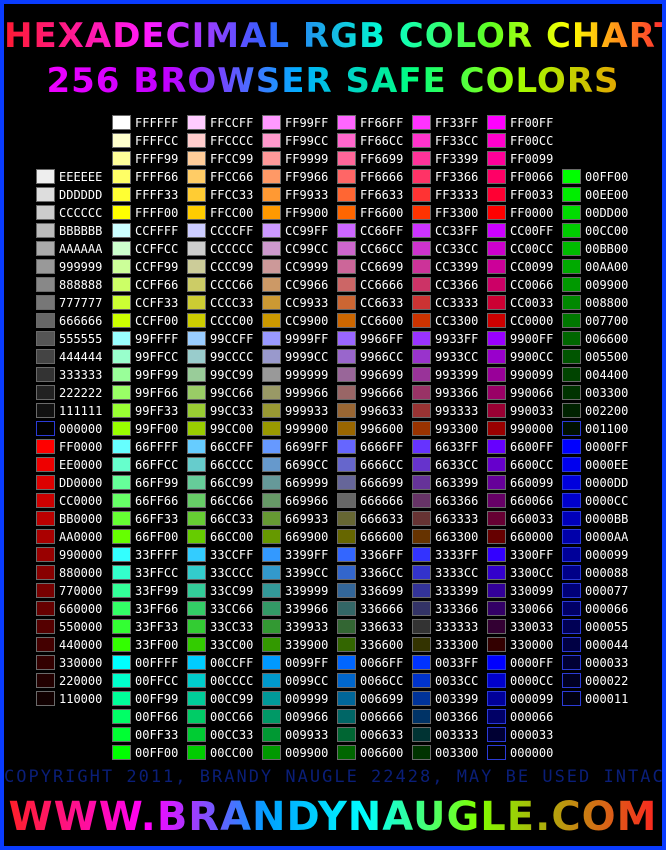 The image size is (666, 850). What do you see at coordinates (157, 267) in the screenshot?
I see `hex-code: CCFF99` at bounding box center [157, 267].